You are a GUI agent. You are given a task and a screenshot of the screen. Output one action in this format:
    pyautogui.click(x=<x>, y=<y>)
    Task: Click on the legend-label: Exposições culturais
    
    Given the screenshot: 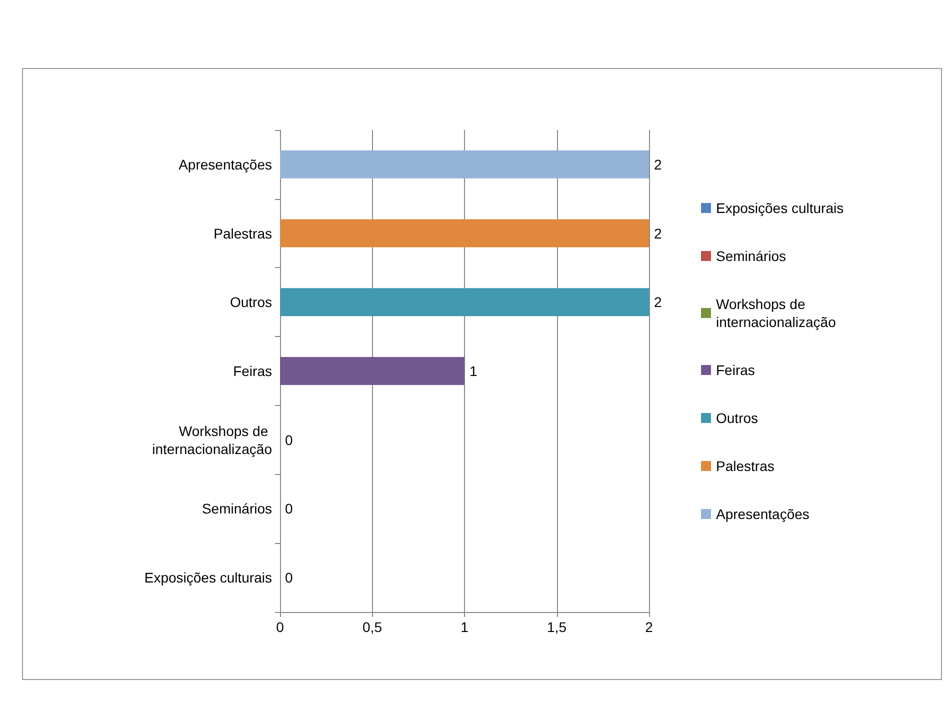 What is the action you would take?
    pyautogui.click(x=780, y=208)
    